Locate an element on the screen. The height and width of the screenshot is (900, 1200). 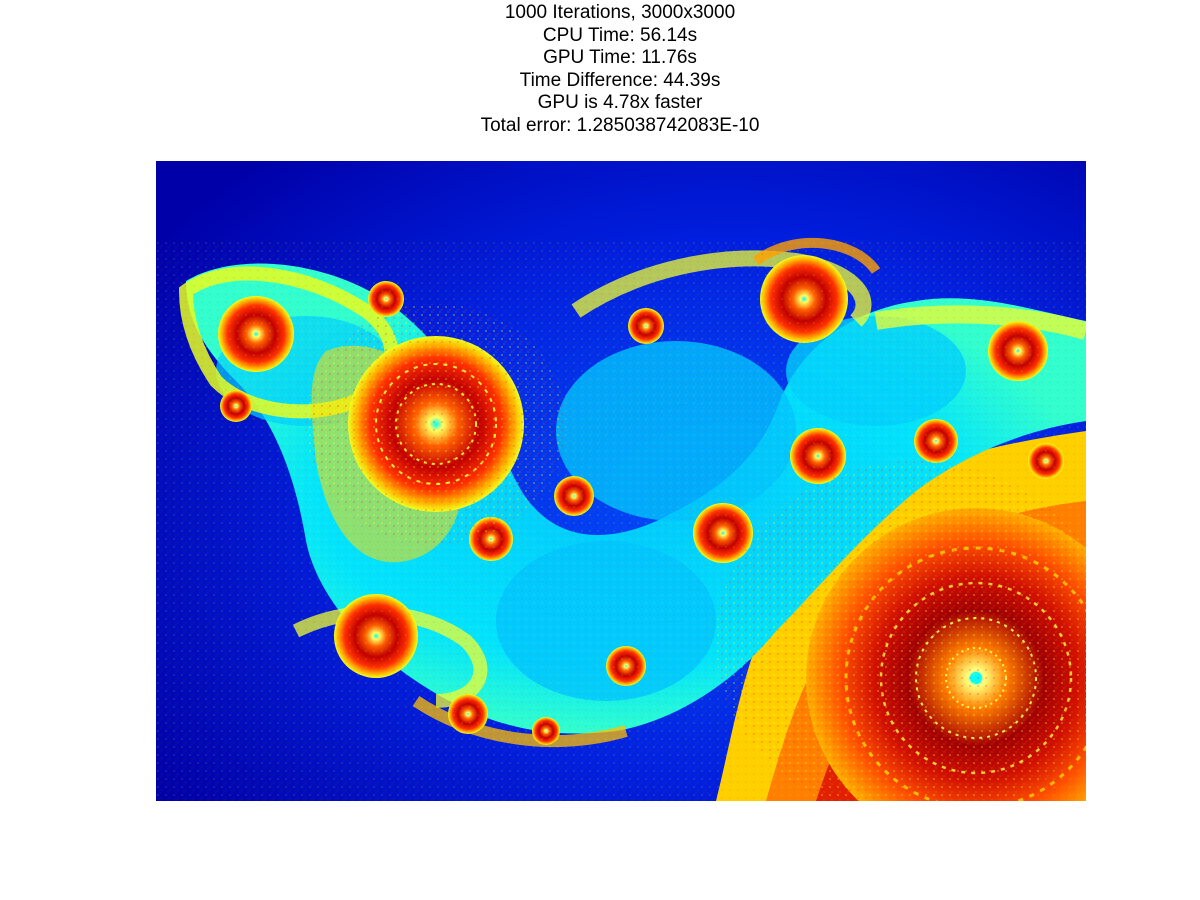
title-line-gpu-time: GPU Time: 11.76s is located at coordinates (620, 57).